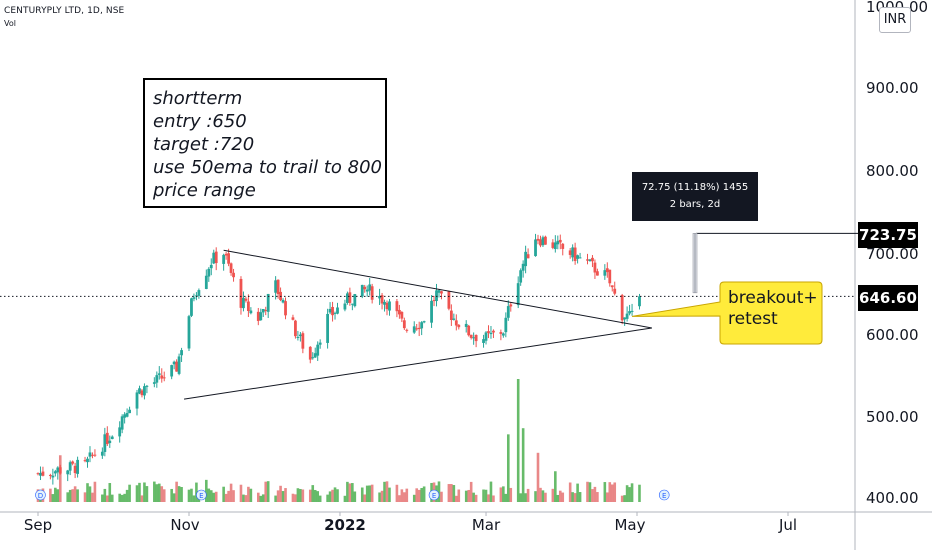 The height and width of the screenshot is (554, 932). I want to click on event-marker-label: E, so click(664, 496).